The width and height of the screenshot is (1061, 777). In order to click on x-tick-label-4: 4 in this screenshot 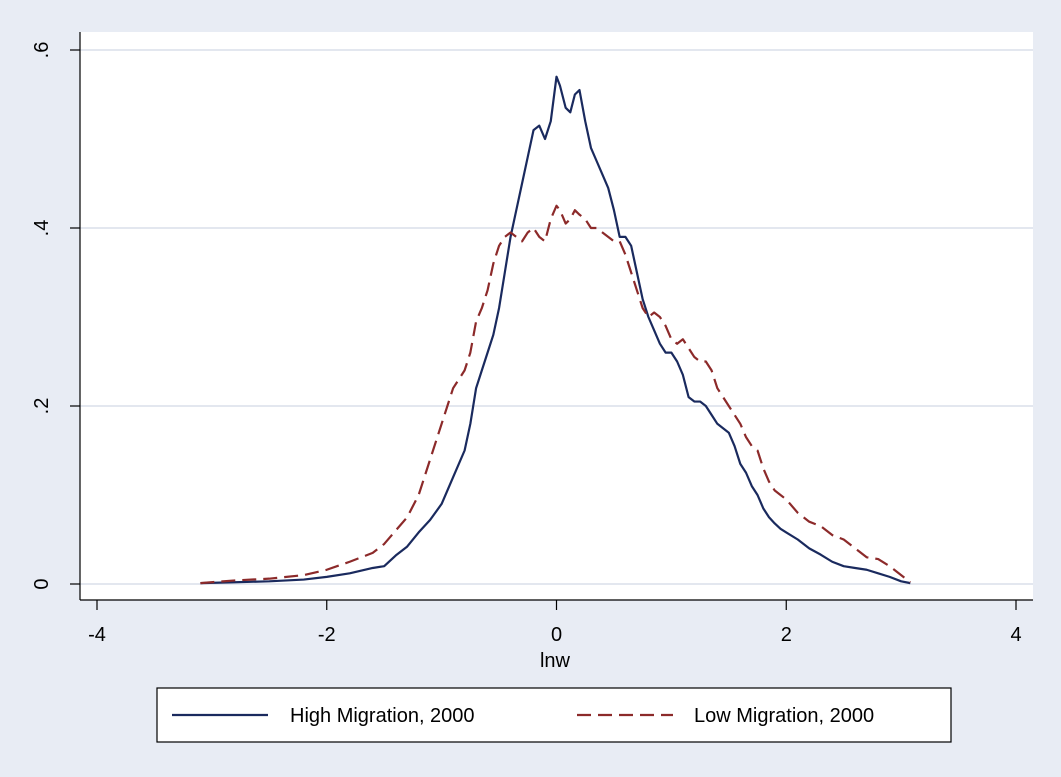, I will do `click(1015, 635)`.